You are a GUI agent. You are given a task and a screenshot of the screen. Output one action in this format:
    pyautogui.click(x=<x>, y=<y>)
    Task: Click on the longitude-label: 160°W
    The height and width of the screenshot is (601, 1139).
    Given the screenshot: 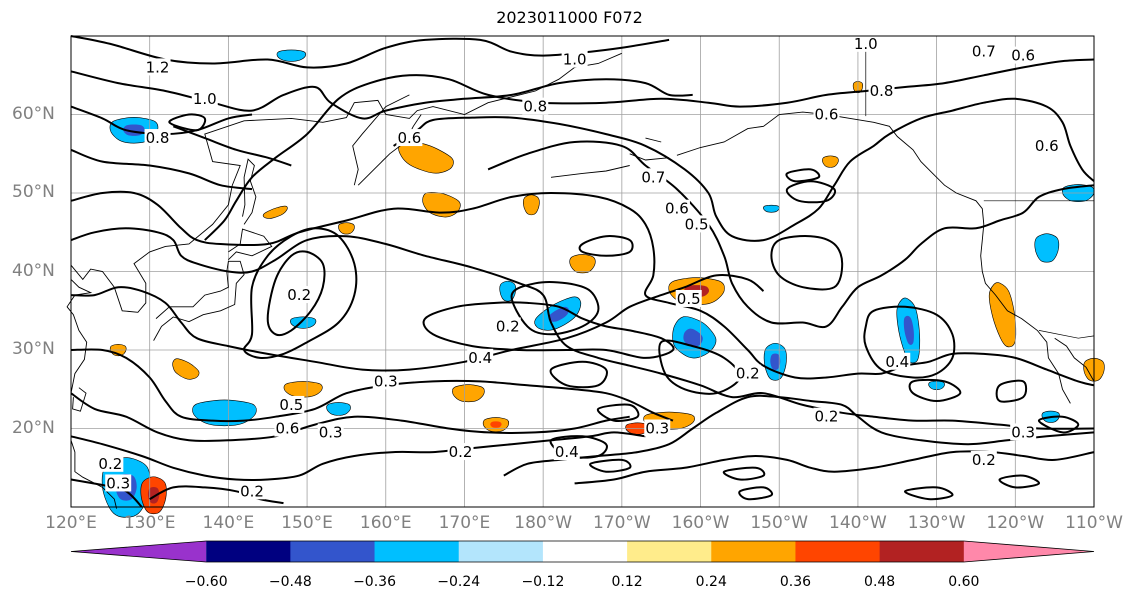 What is the action you would take?
    pyautogui.click(x=700, y=523)
    